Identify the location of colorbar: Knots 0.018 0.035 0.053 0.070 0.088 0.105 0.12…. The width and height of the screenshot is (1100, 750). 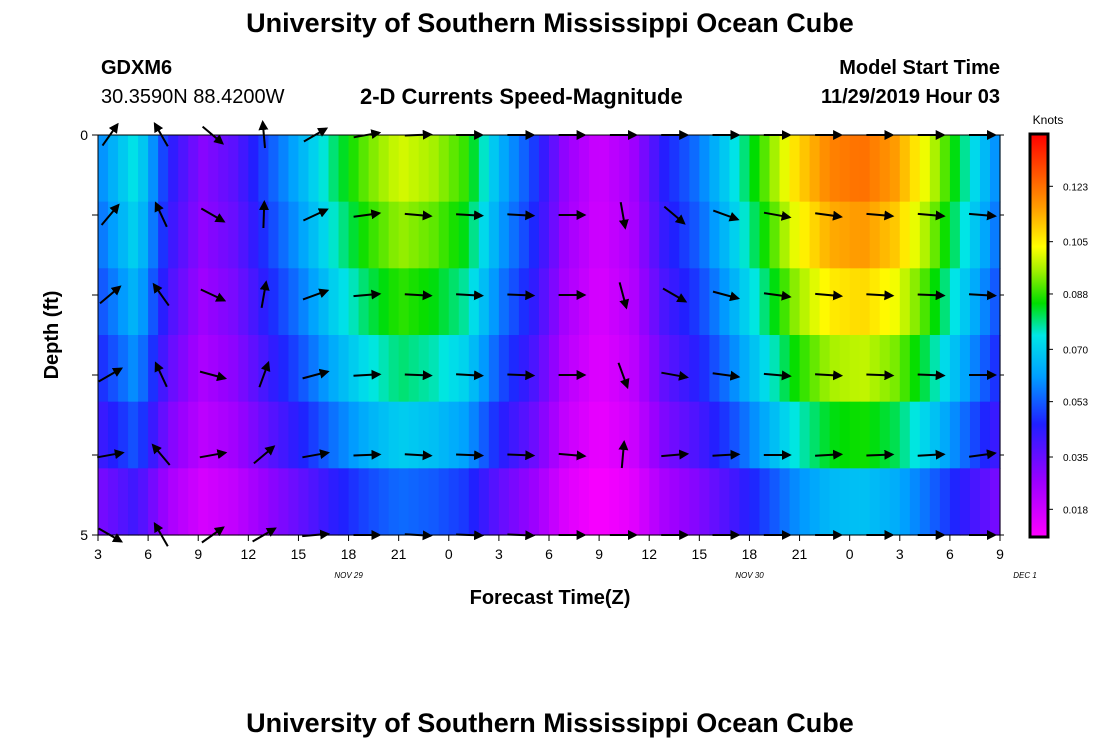
(1058, 326).